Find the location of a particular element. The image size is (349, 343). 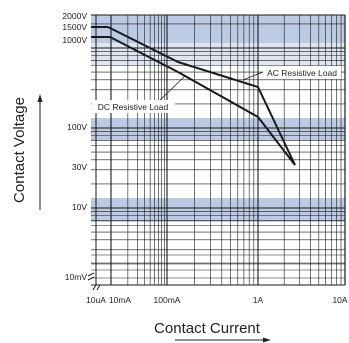

x-tick-label: 10mA is located at coordinates (120, 300).